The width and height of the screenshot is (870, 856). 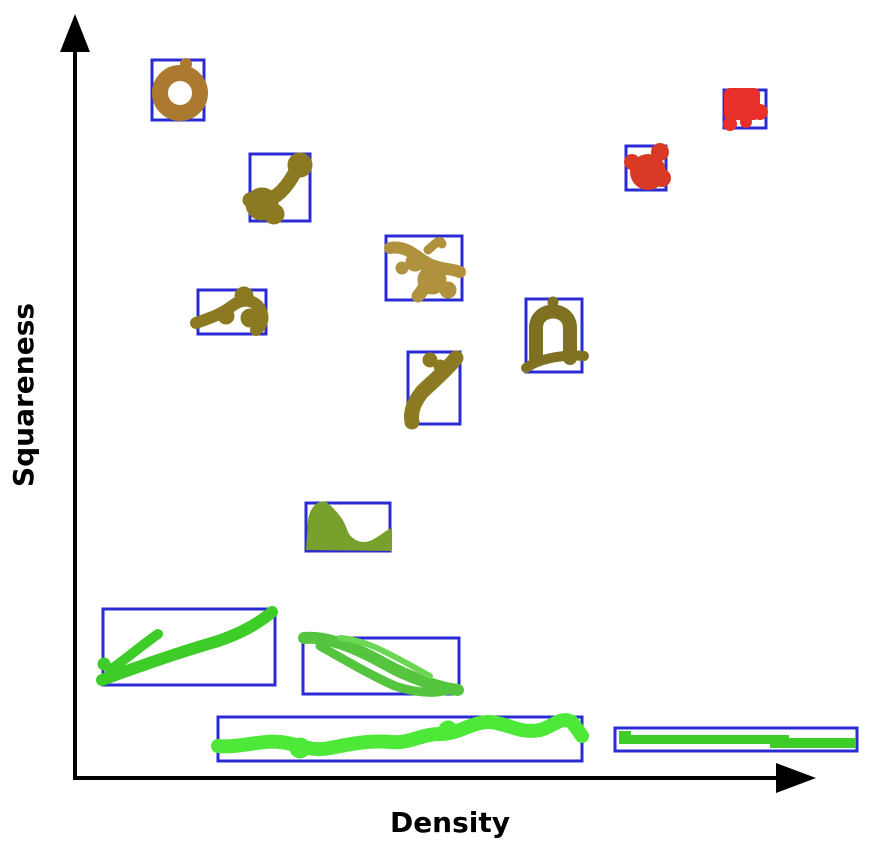 I want to click on top-red-blob, so click(x=745, y=109).